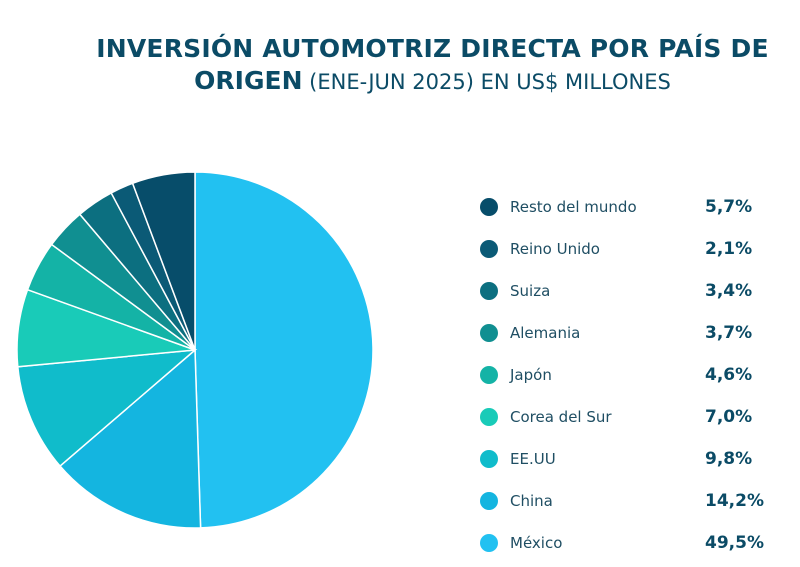 The height and width of the screenshot is (567, 800). I want to click on legend-item: Corea del Sur 7,0%, so click(630, 417).